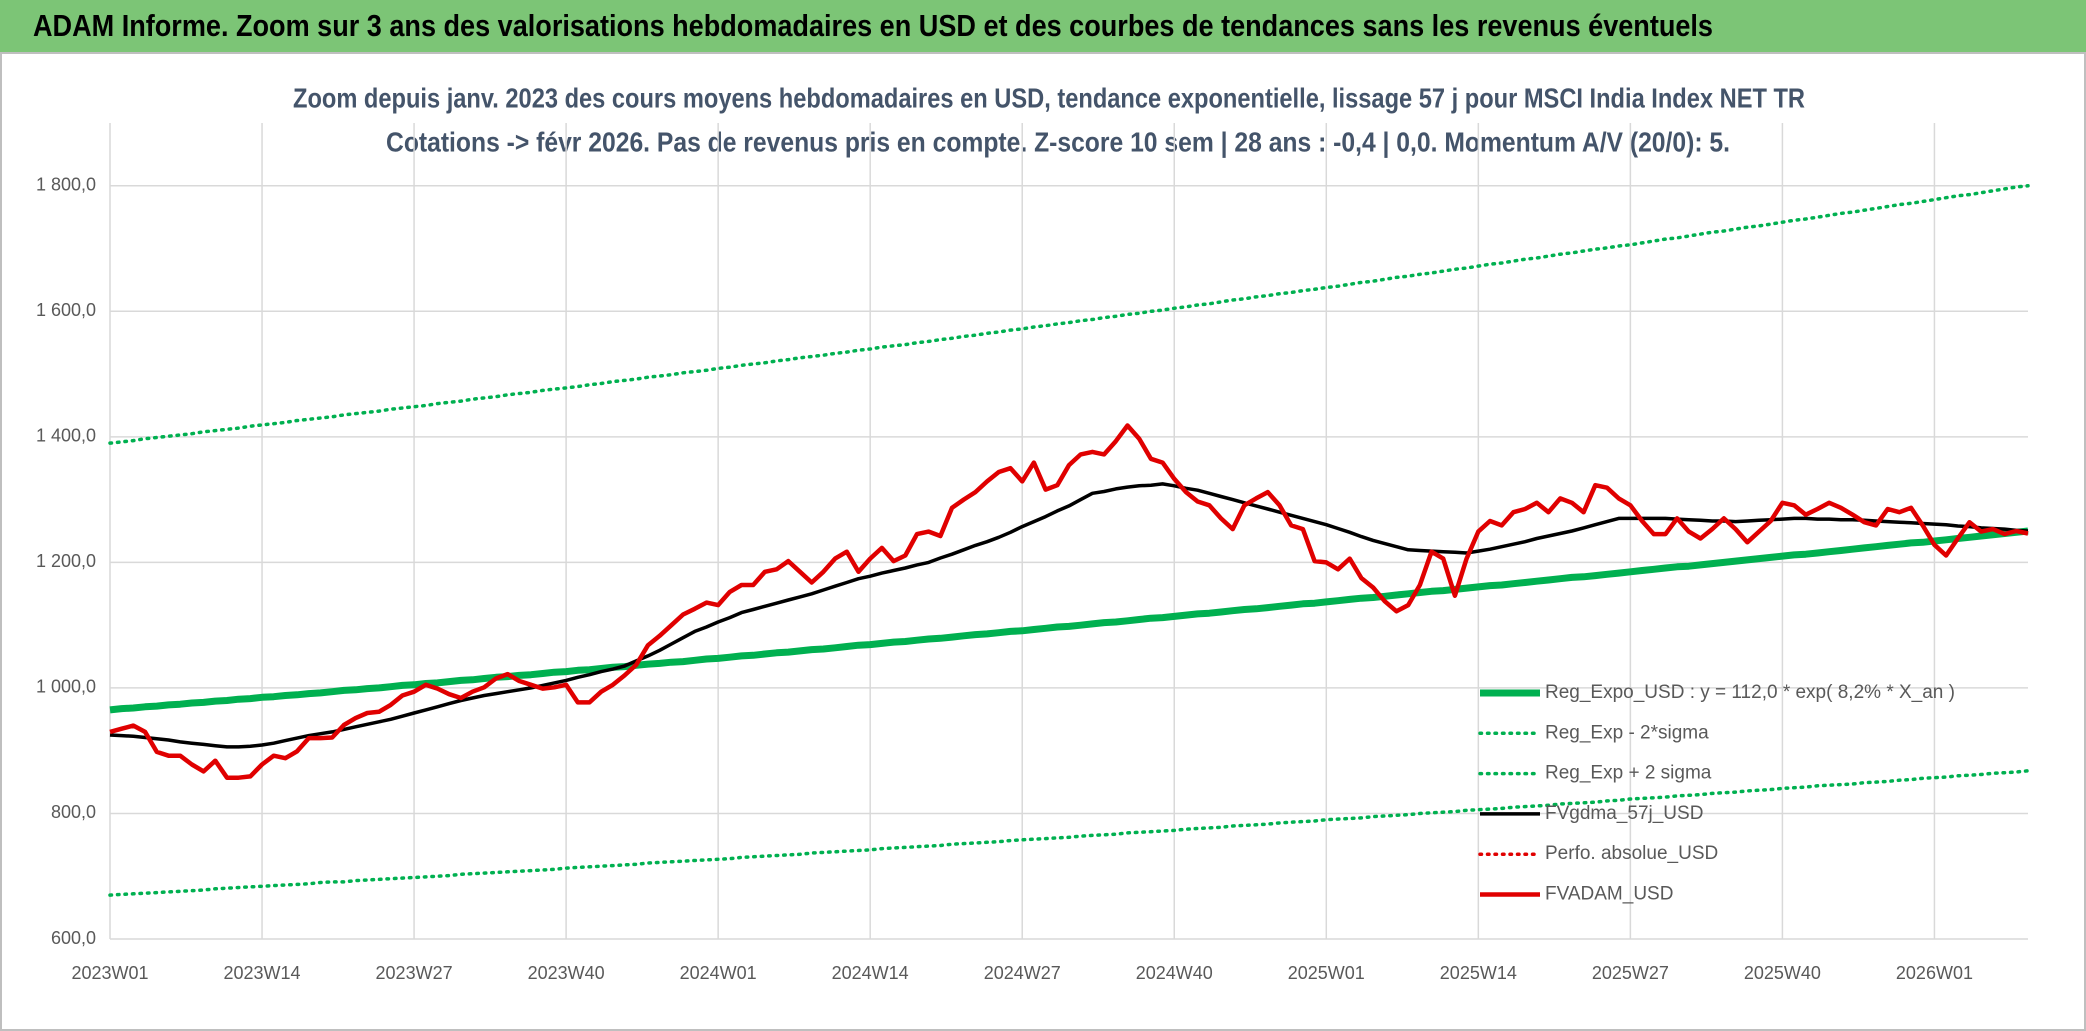 The image size is (2086, 1031). What do you see at coordinates (414, 973) in the screenshot?
I see `x-tick-label: 2023W27` at bounding box center [414, 973].